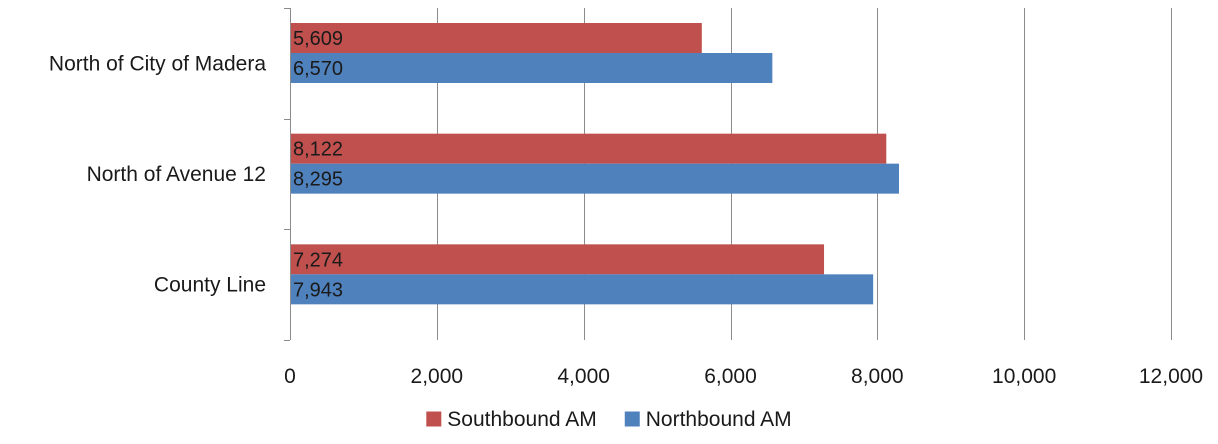 This screenshot has height=444, width=1218. I want to click on x-tick-label-1: 2,000, so click(437, 376).